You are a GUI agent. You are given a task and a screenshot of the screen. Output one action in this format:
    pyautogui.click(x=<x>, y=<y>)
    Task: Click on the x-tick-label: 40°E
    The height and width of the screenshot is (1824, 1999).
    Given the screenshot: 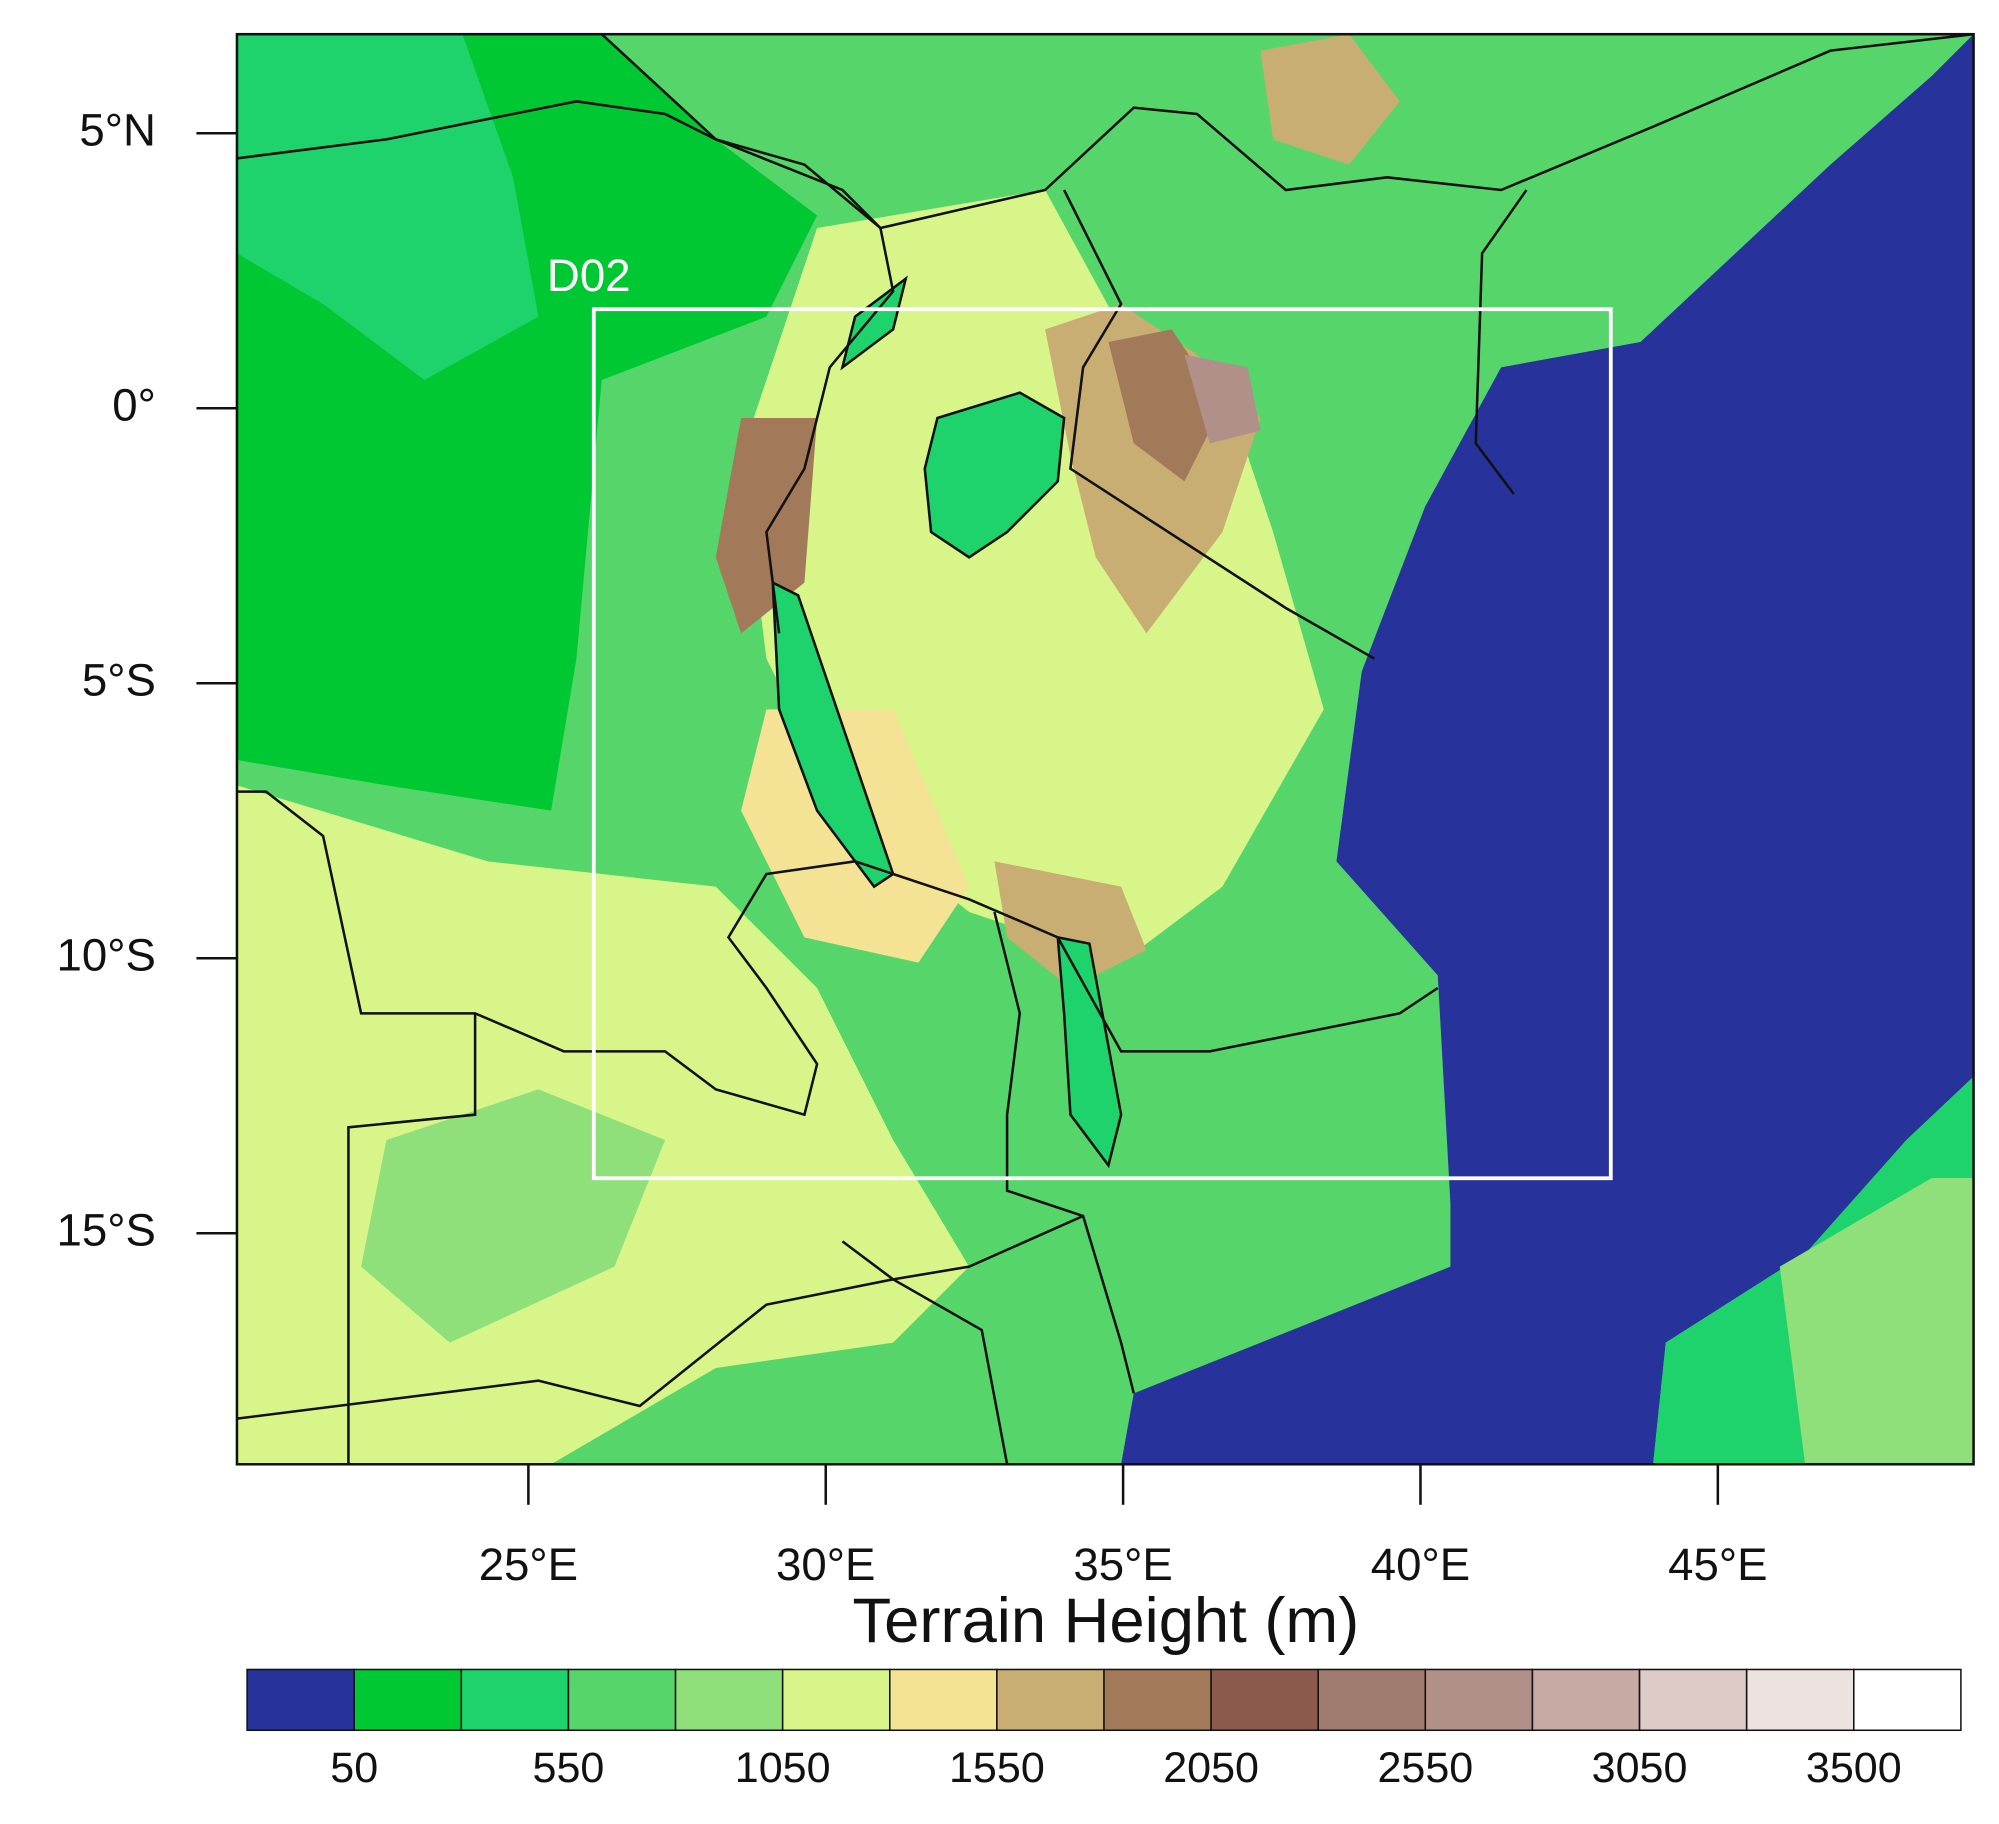 What is the action you would take?
    pyautogui.click(x=1420, y=1564)
    